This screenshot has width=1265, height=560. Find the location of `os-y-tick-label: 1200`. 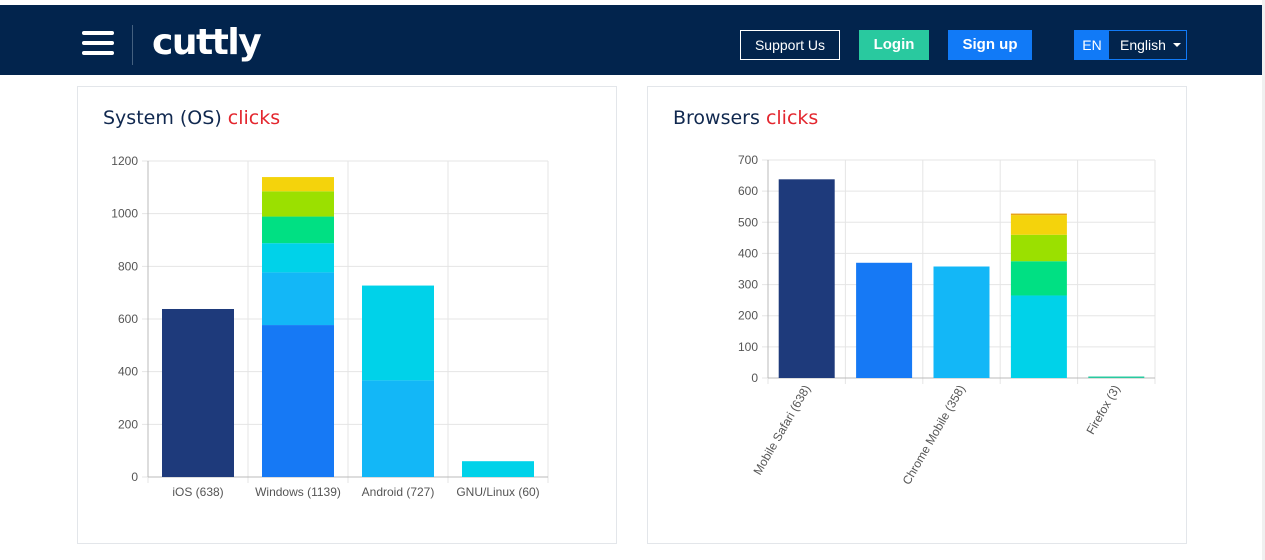

os-y-tick-label: 1200 is located at coordinates (124, 161).